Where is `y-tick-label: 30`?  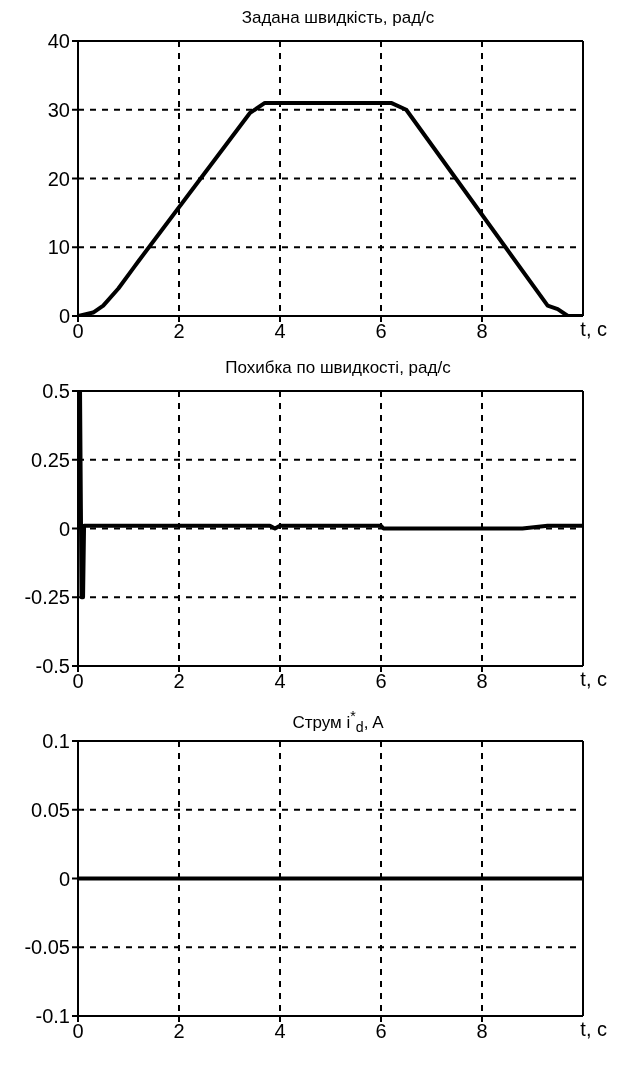
y-tick-label: 30 is located at coordinates (58, 109).